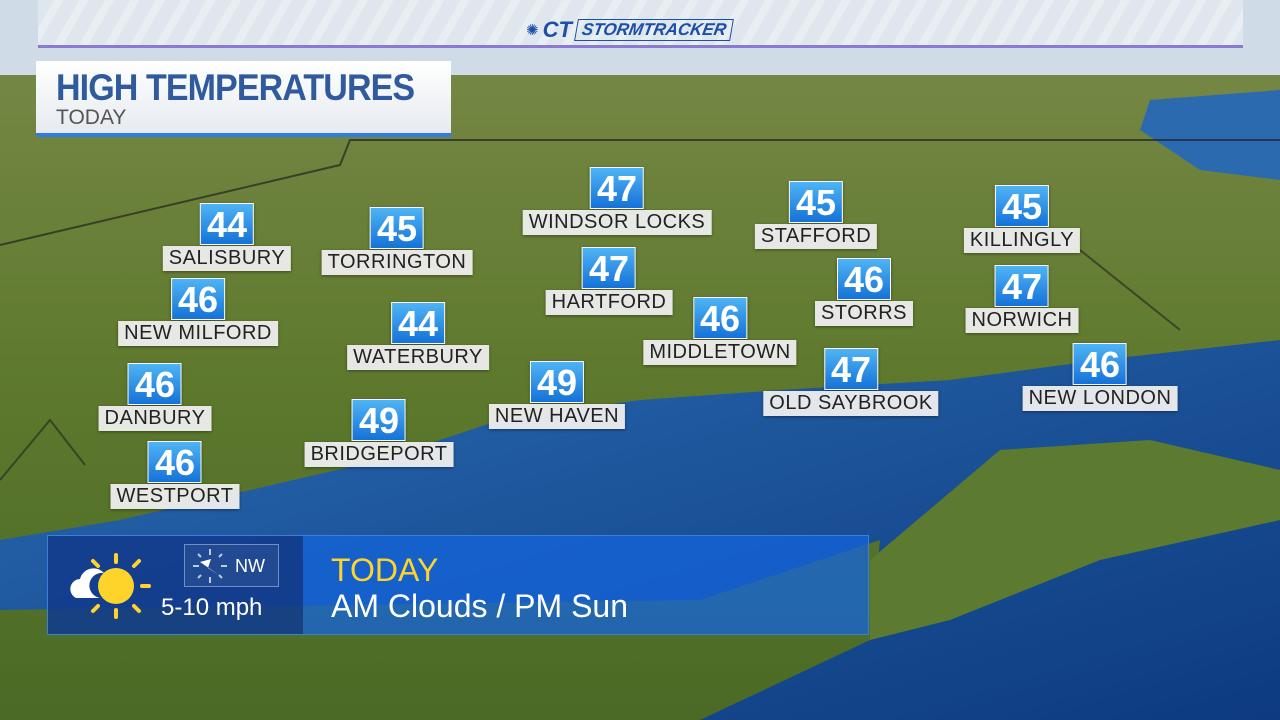  I want to click on city-marker: 47 HARTFORD, so click(609, 281).